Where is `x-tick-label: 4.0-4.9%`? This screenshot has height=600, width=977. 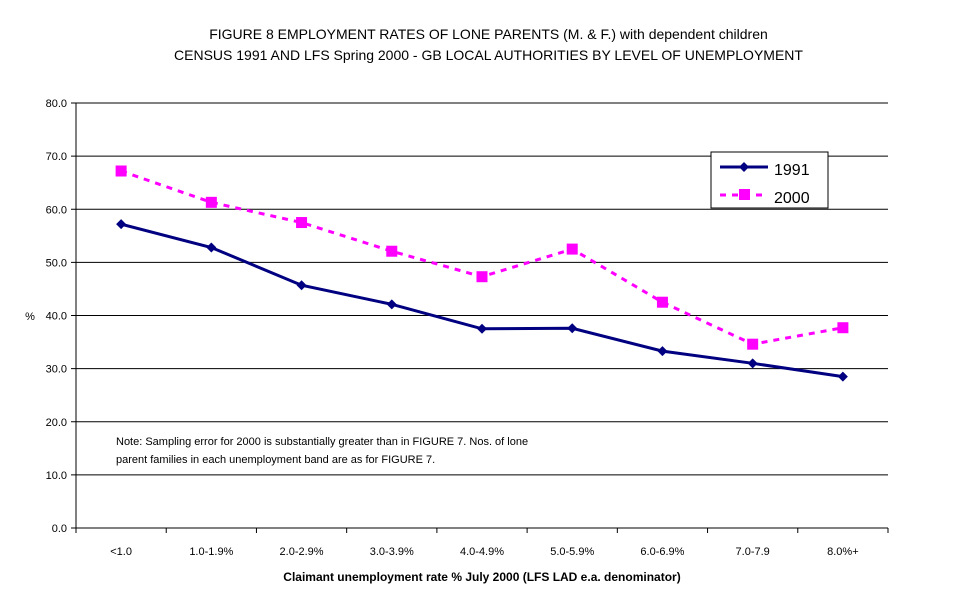 x-tick-label: 4.0-4.9% is located at coordinates (482, 552).